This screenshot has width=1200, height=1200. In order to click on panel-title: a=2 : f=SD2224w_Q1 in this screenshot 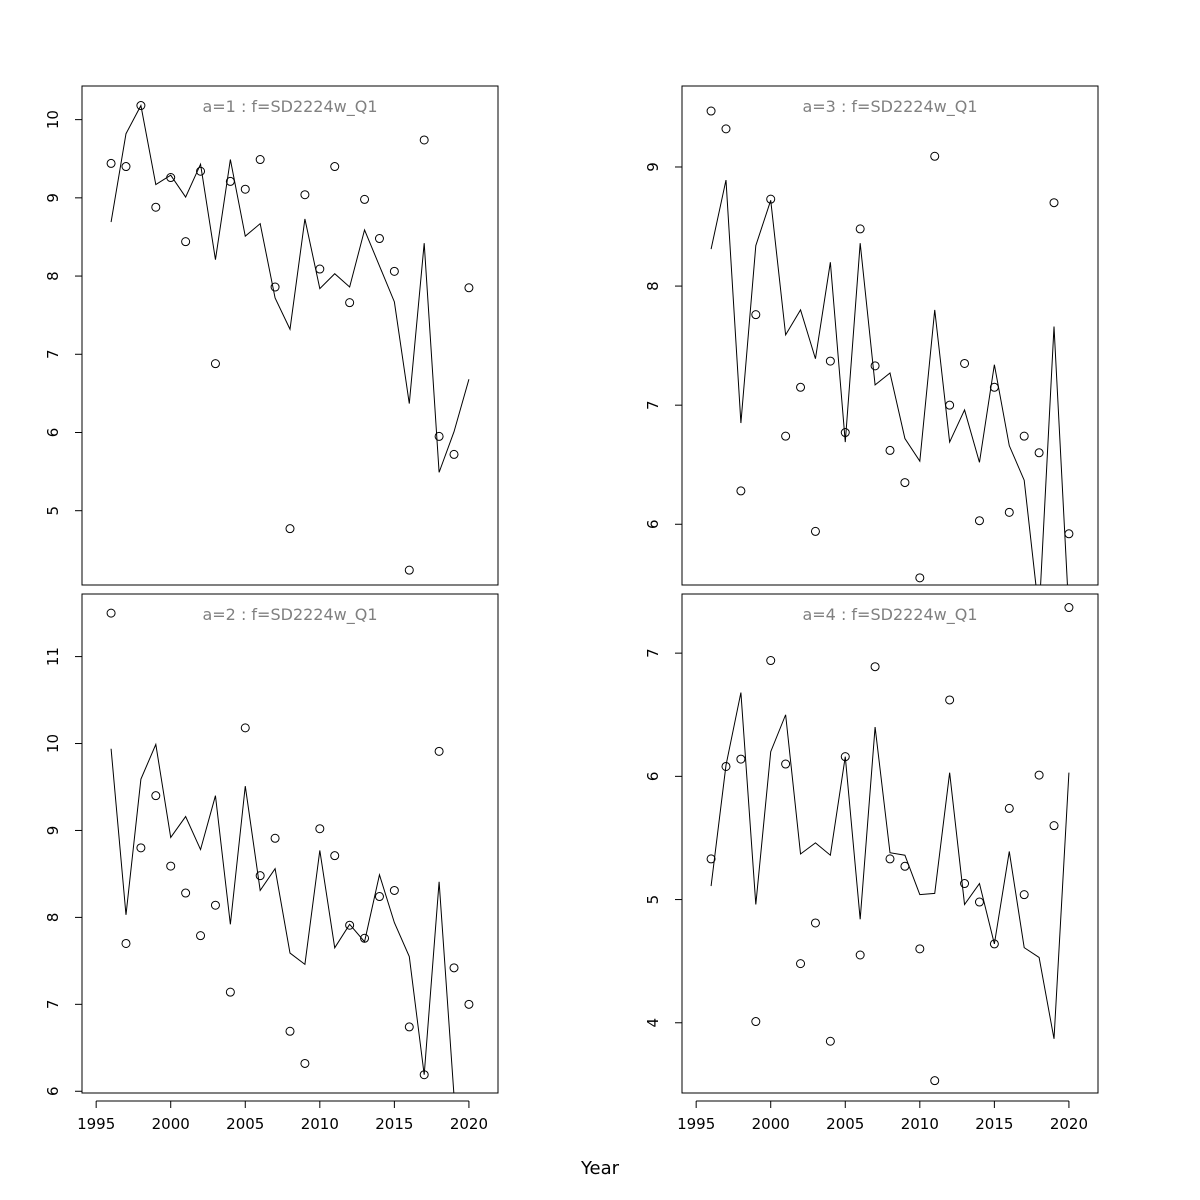, I will do `click(289, 615)`.